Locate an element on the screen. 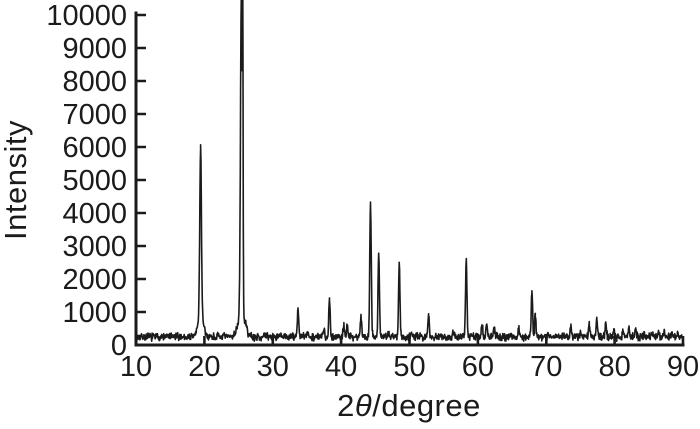  y-tick-label: 1000 is located at coordinates (94, 313).